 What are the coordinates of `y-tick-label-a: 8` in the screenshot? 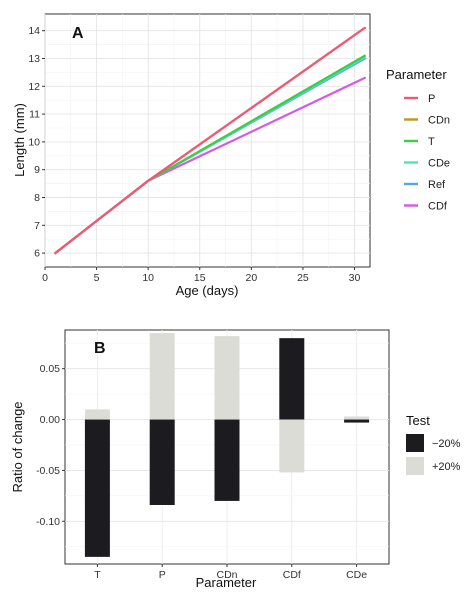 It's located at (37, 198).